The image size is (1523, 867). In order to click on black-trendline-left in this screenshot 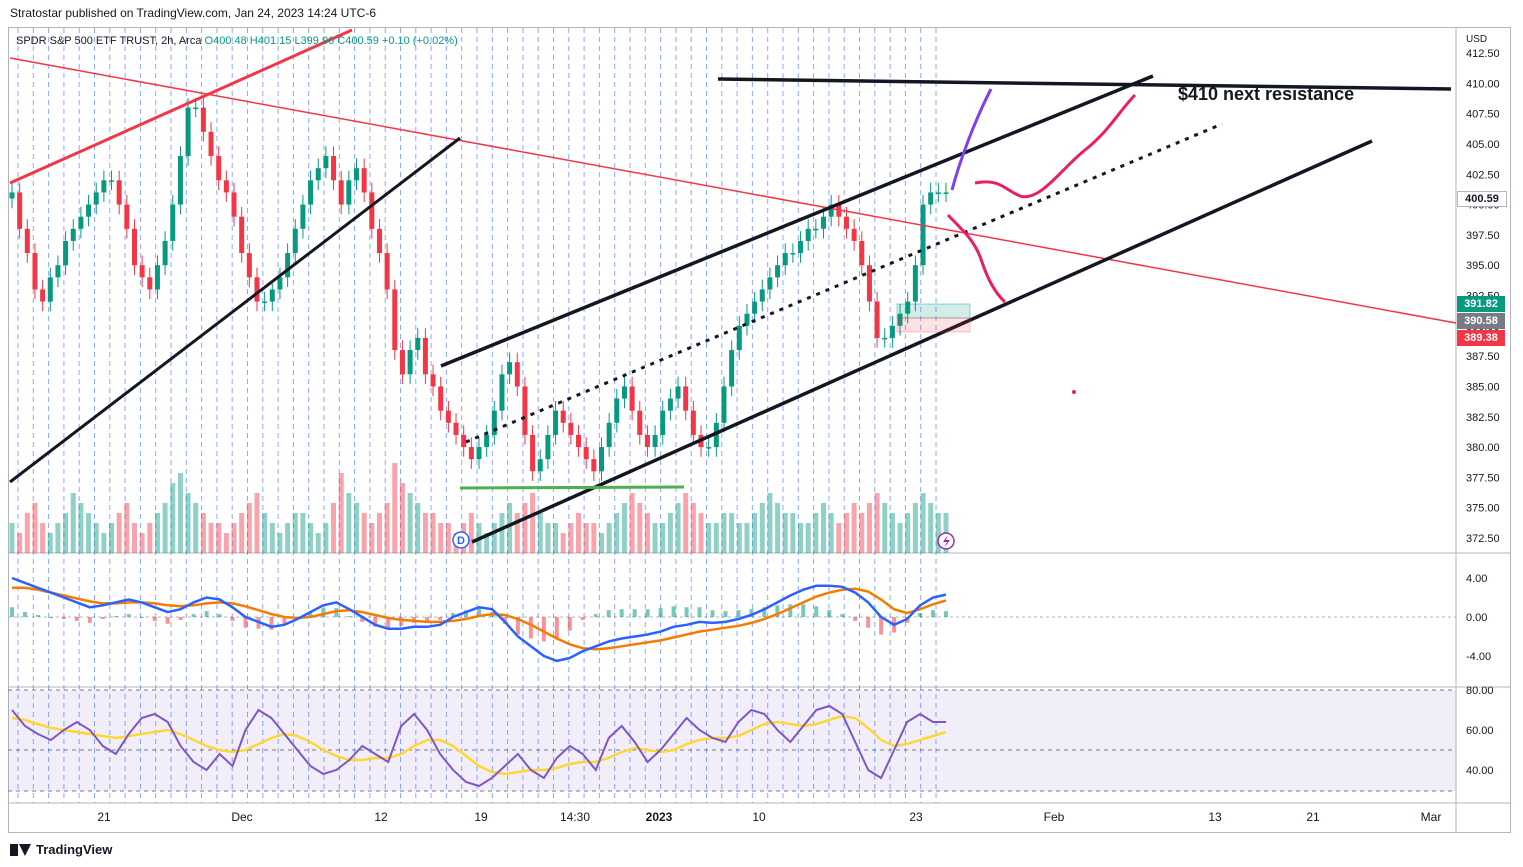, I will do `click(235, 310)`.